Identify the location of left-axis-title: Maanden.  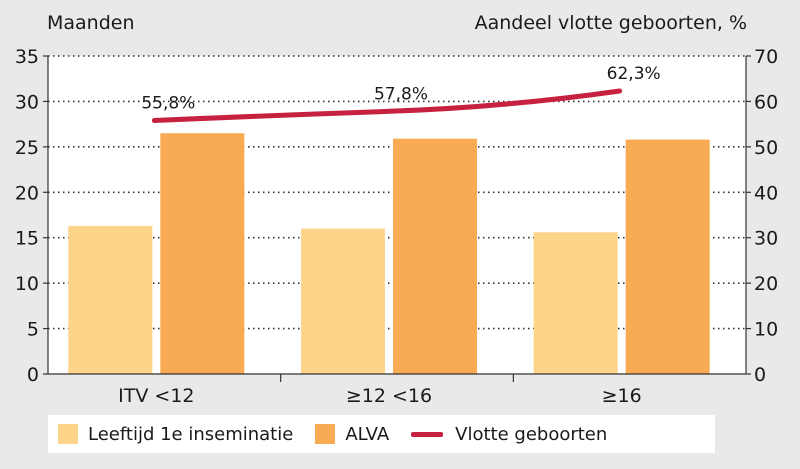
(91, 23).